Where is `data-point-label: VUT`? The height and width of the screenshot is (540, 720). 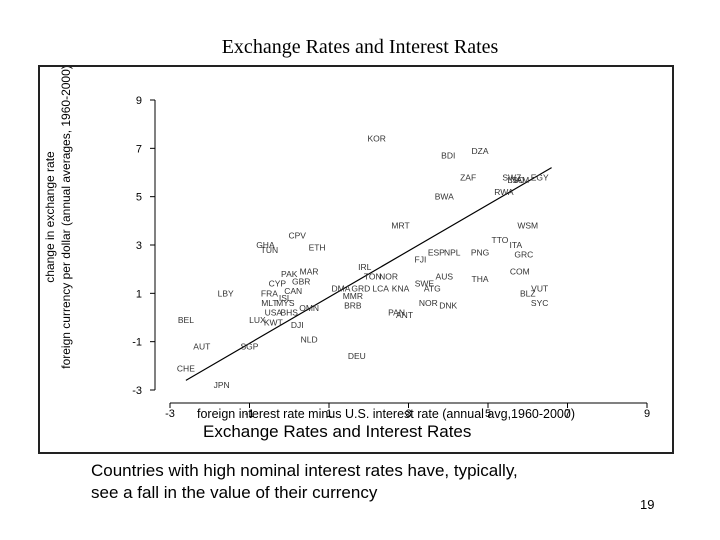
data-point-label: VUT is located at coordinates (539, 289).